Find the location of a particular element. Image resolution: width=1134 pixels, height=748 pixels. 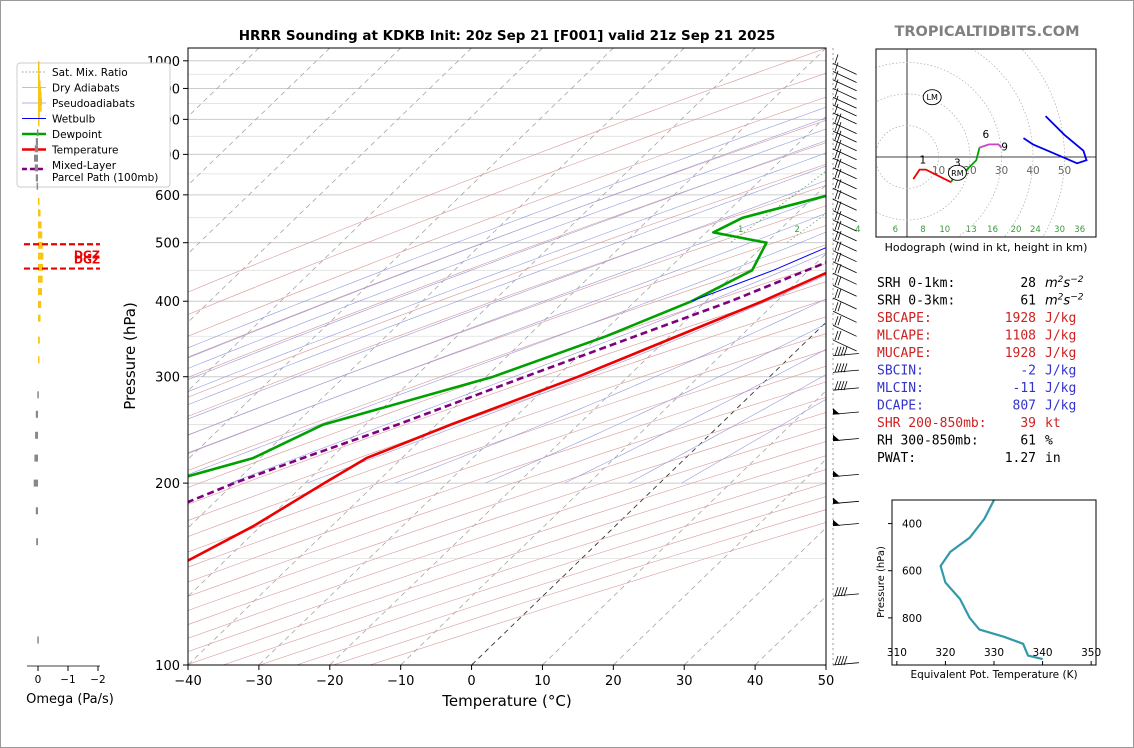

mixing-ratio-label: 4 is located at coordinates (857, 230).